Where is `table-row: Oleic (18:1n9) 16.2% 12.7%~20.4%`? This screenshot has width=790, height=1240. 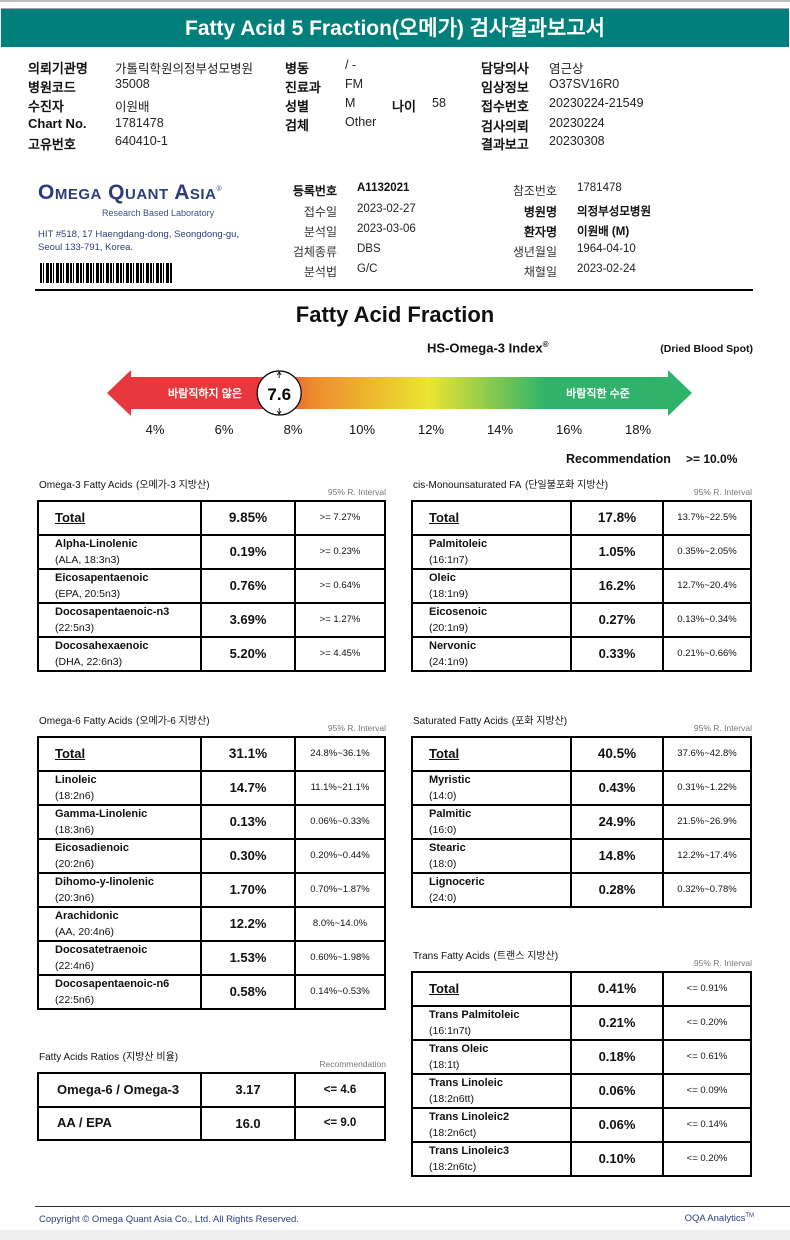 table-row: Oleic (18:1n9) 16.2% 12.7%~20.4% is located at coordinates (581, 585).